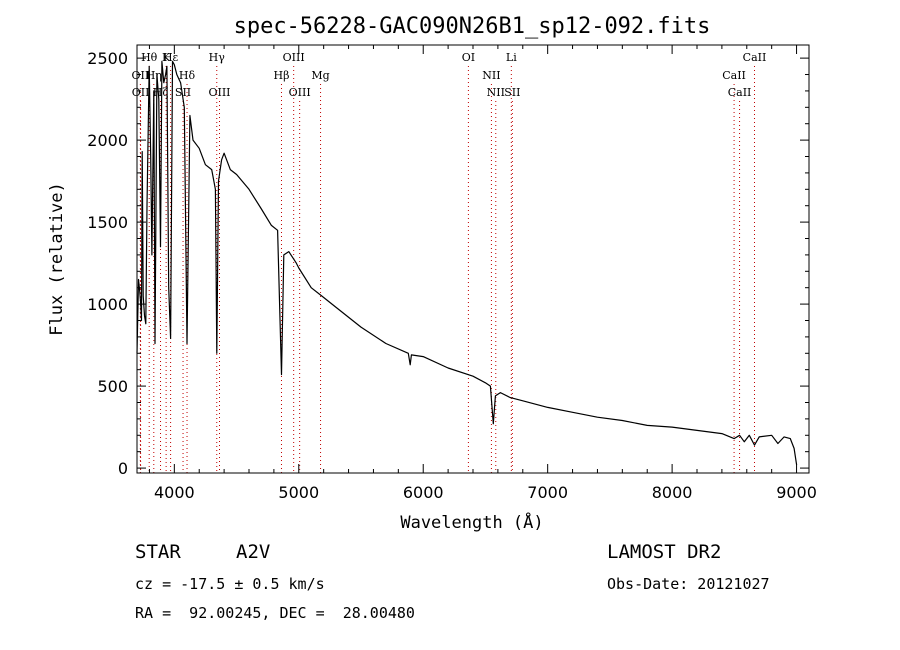  What do you see at coordinates (547, 492) in the screenshot?
I see `x-tick-label-3: 7000` at bounding box center [547, 492].